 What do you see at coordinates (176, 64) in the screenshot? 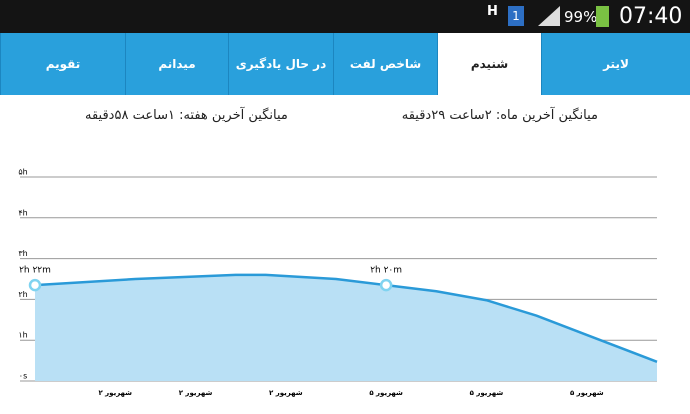
I see `tab: میدانم` at bounding box center [176, 64].